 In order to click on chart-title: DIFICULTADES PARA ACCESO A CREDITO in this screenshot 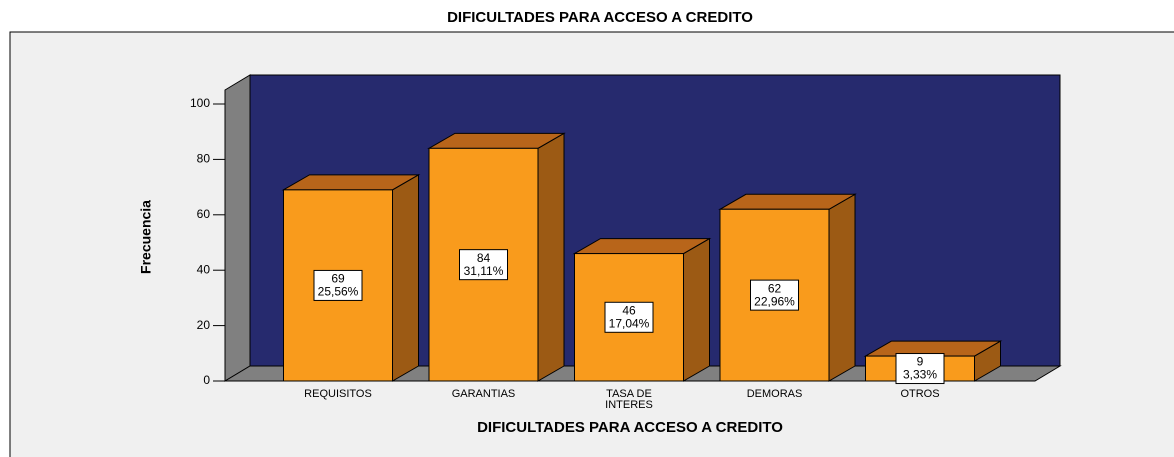, I will do `click(600, 17)`.